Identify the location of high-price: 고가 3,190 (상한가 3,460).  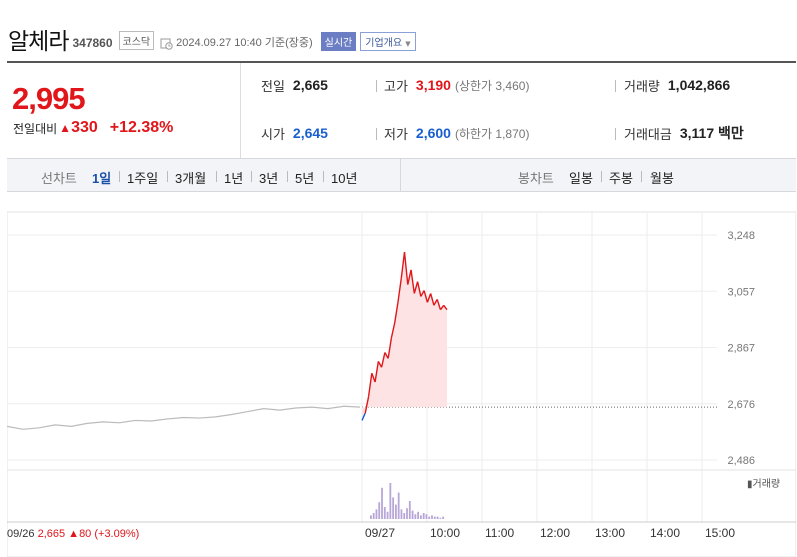
(456, 85).